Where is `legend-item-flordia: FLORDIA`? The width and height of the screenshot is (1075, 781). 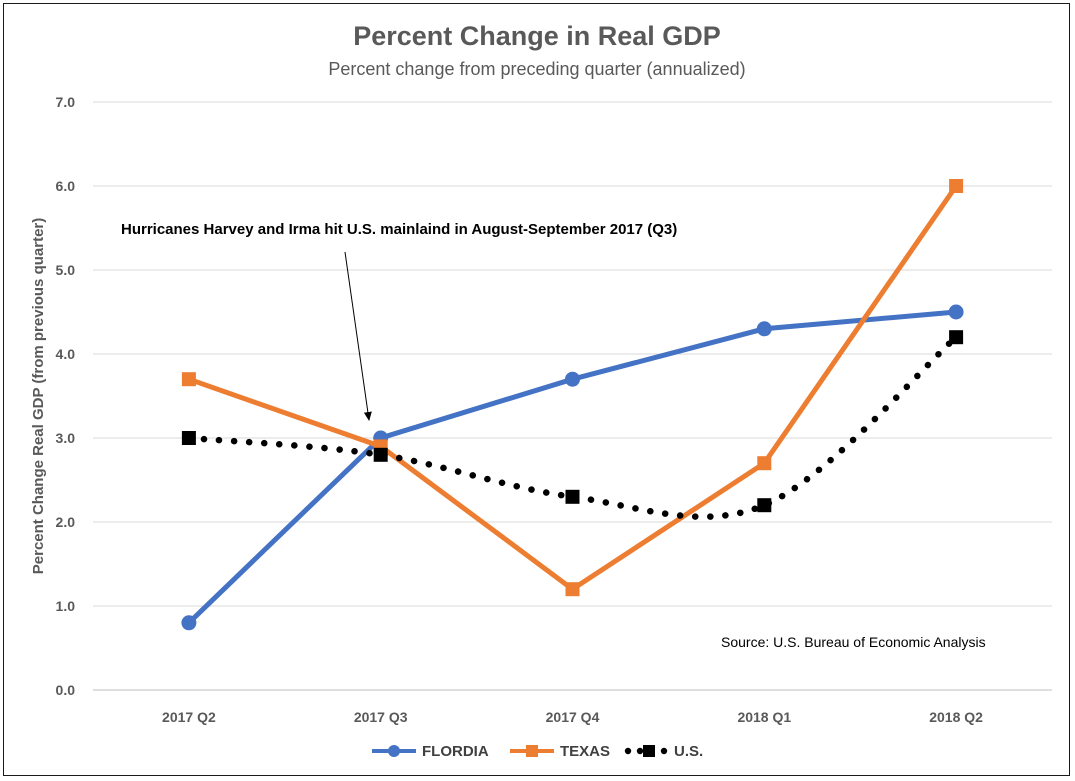 legend-item-flordia: FLORDIA is located at coordinates (430, 751).